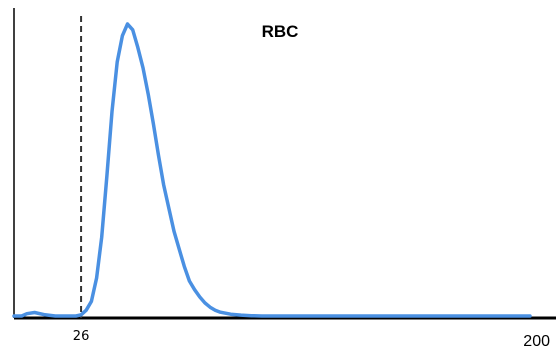  What do you see at coordinates (280, 31) in the screenshot?
I see `chart-title: RBC` at bounding box center [280, 31].